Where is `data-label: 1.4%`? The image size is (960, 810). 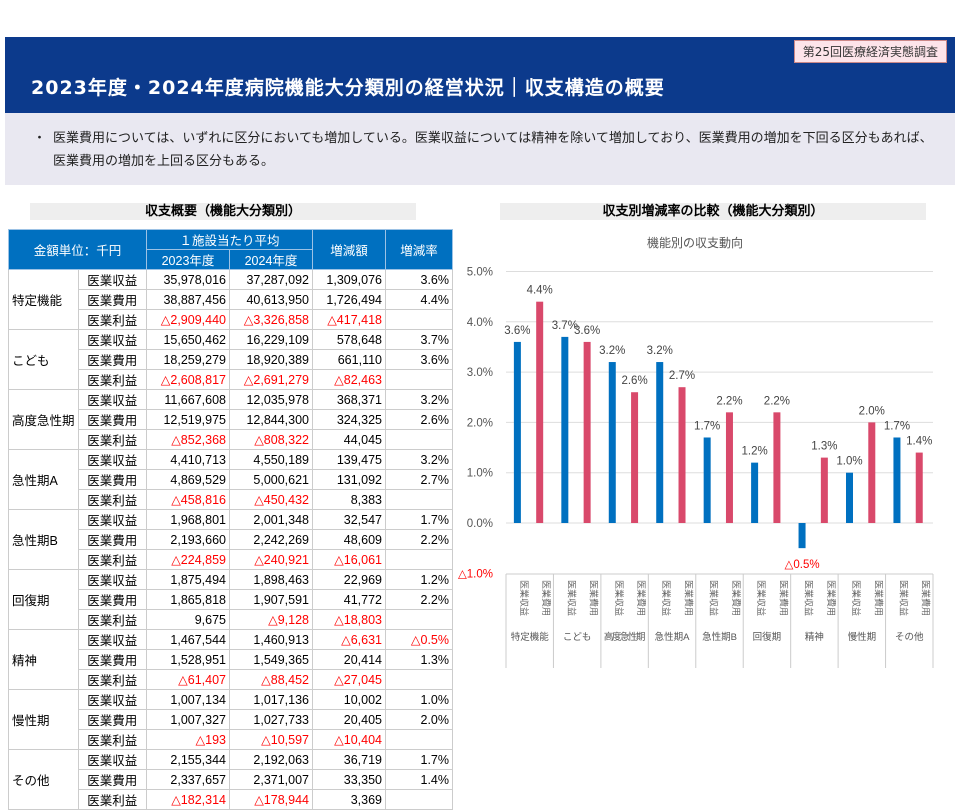
data-label: 1.4% is located at coordinates (919, 442).